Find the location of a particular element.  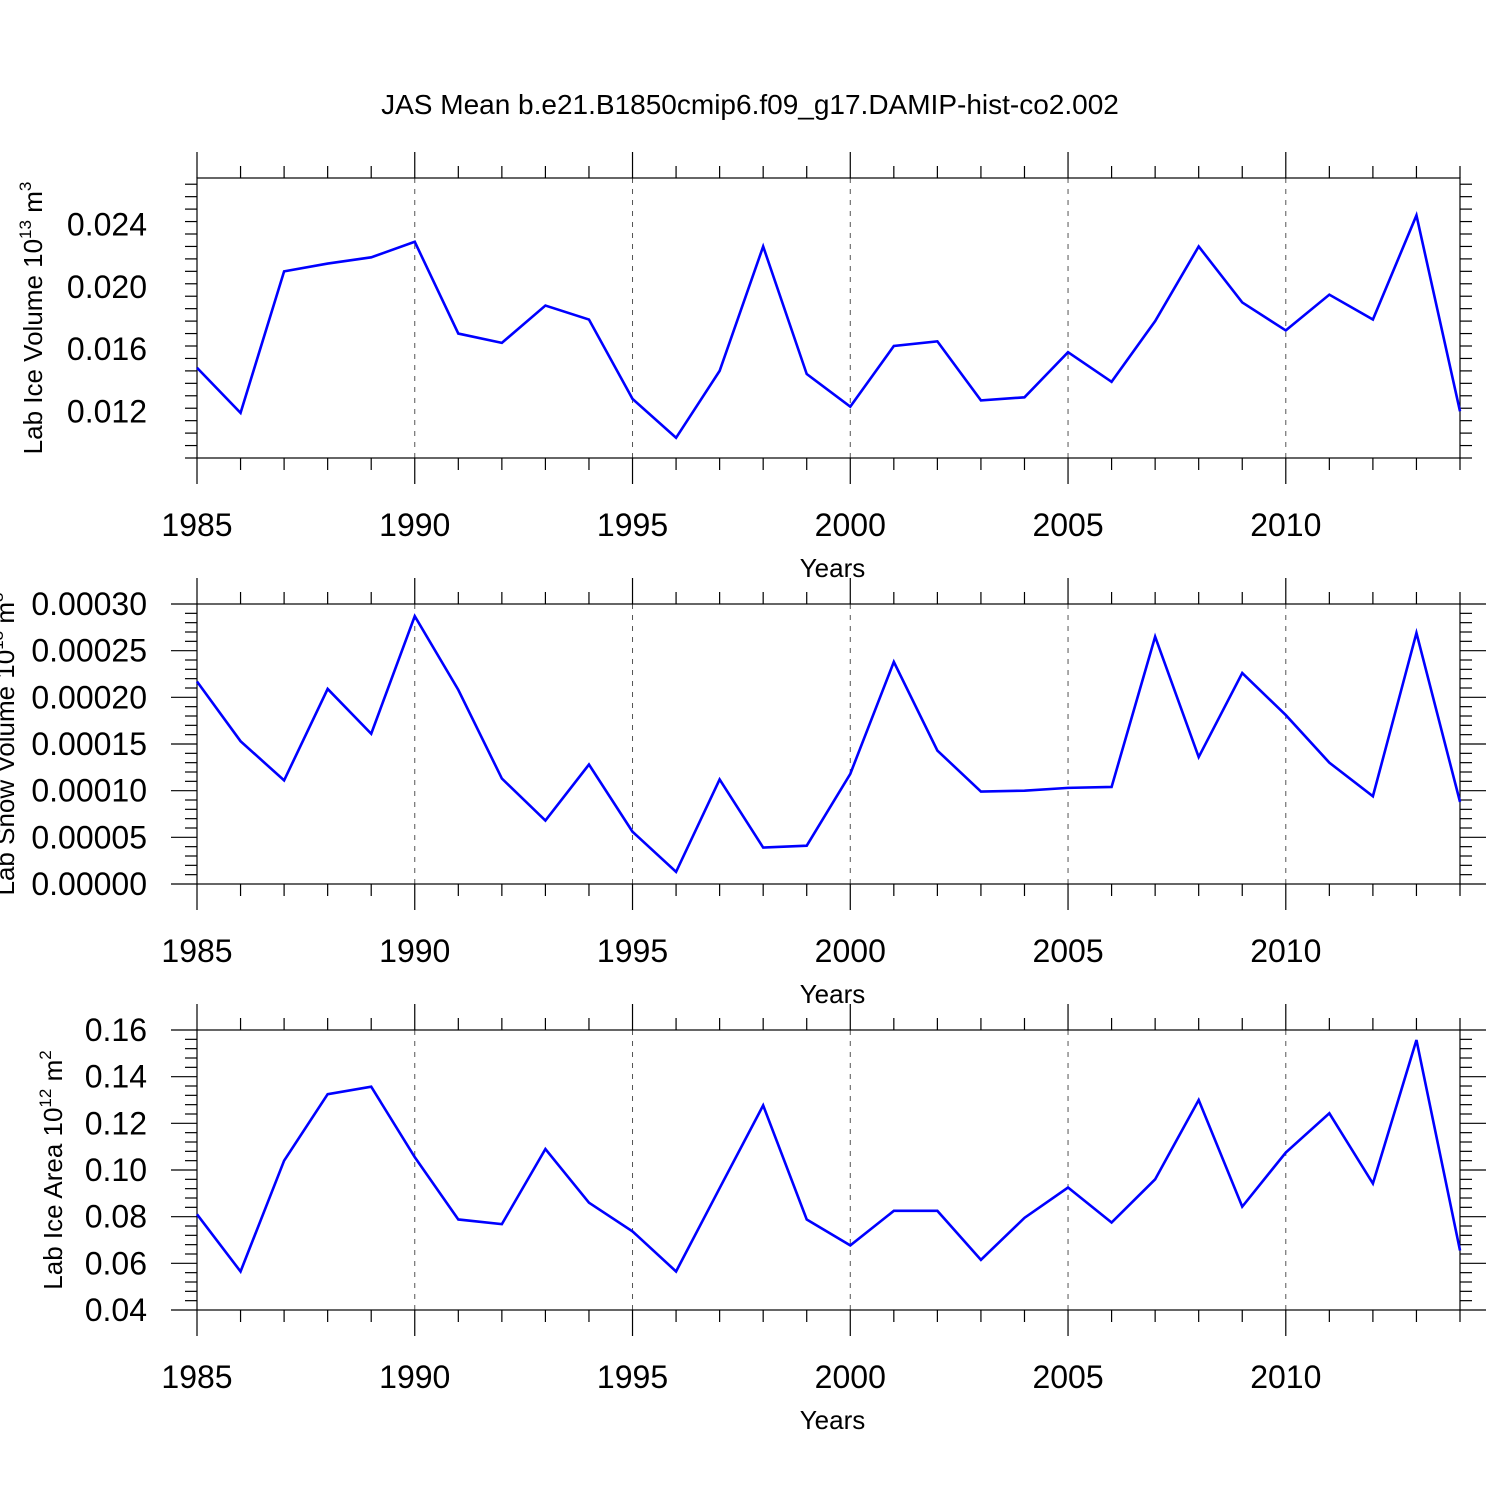

y-tick-label: 0.00010 is located at coordinates (89, 791).